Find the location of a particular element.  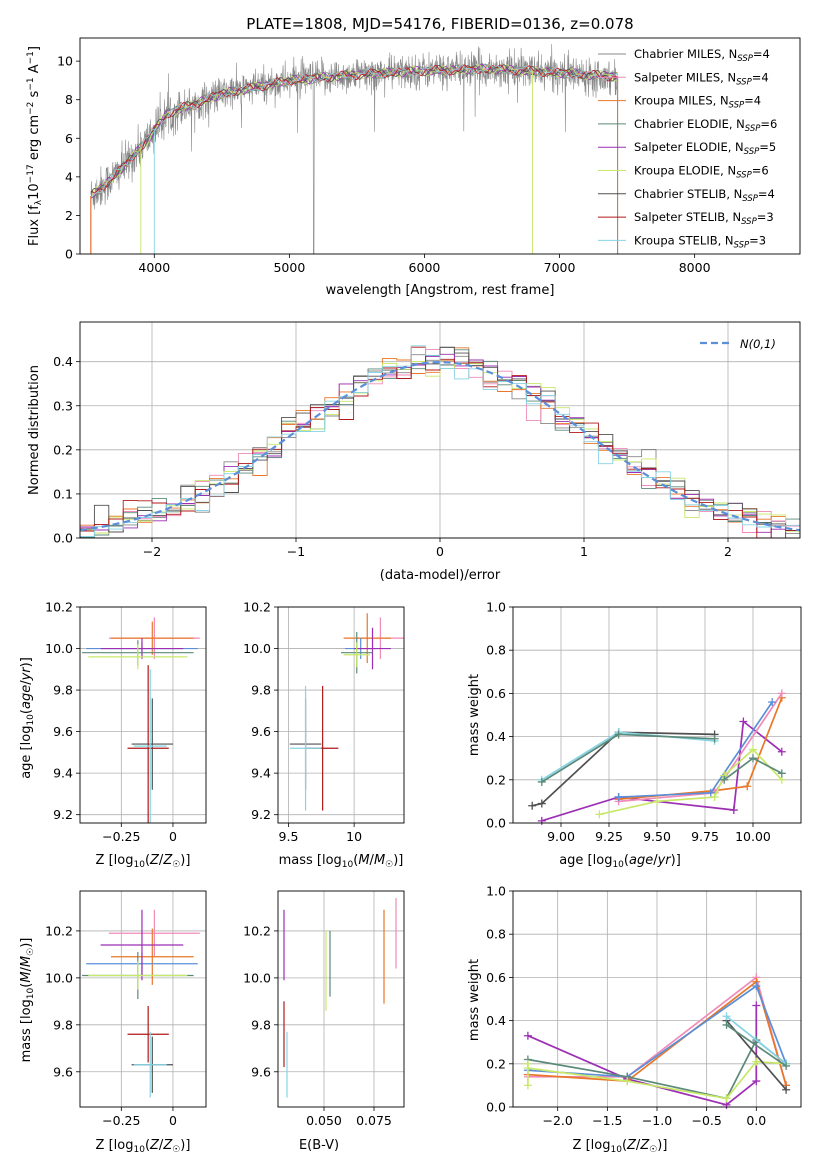

y-tick-label: 1.0 is located at coordinates (496, 607).